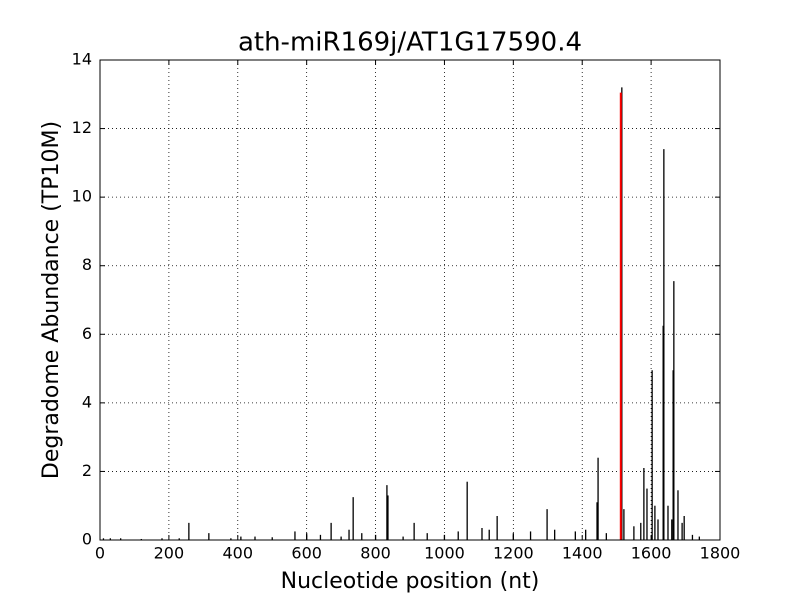 This screenshot has height=604, width=800. I want to click on x-tick-label: 1600, so click(651, 553).